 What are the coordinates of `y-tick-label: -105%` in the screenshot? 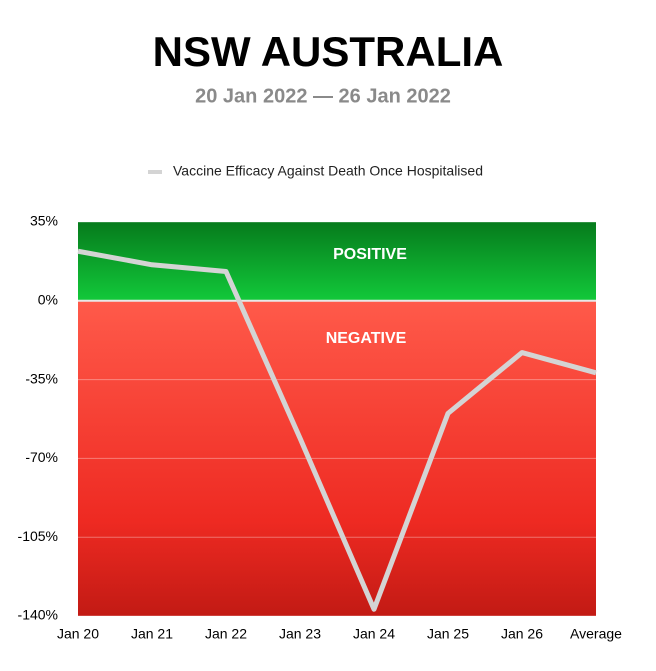 It's located at (38, 536).